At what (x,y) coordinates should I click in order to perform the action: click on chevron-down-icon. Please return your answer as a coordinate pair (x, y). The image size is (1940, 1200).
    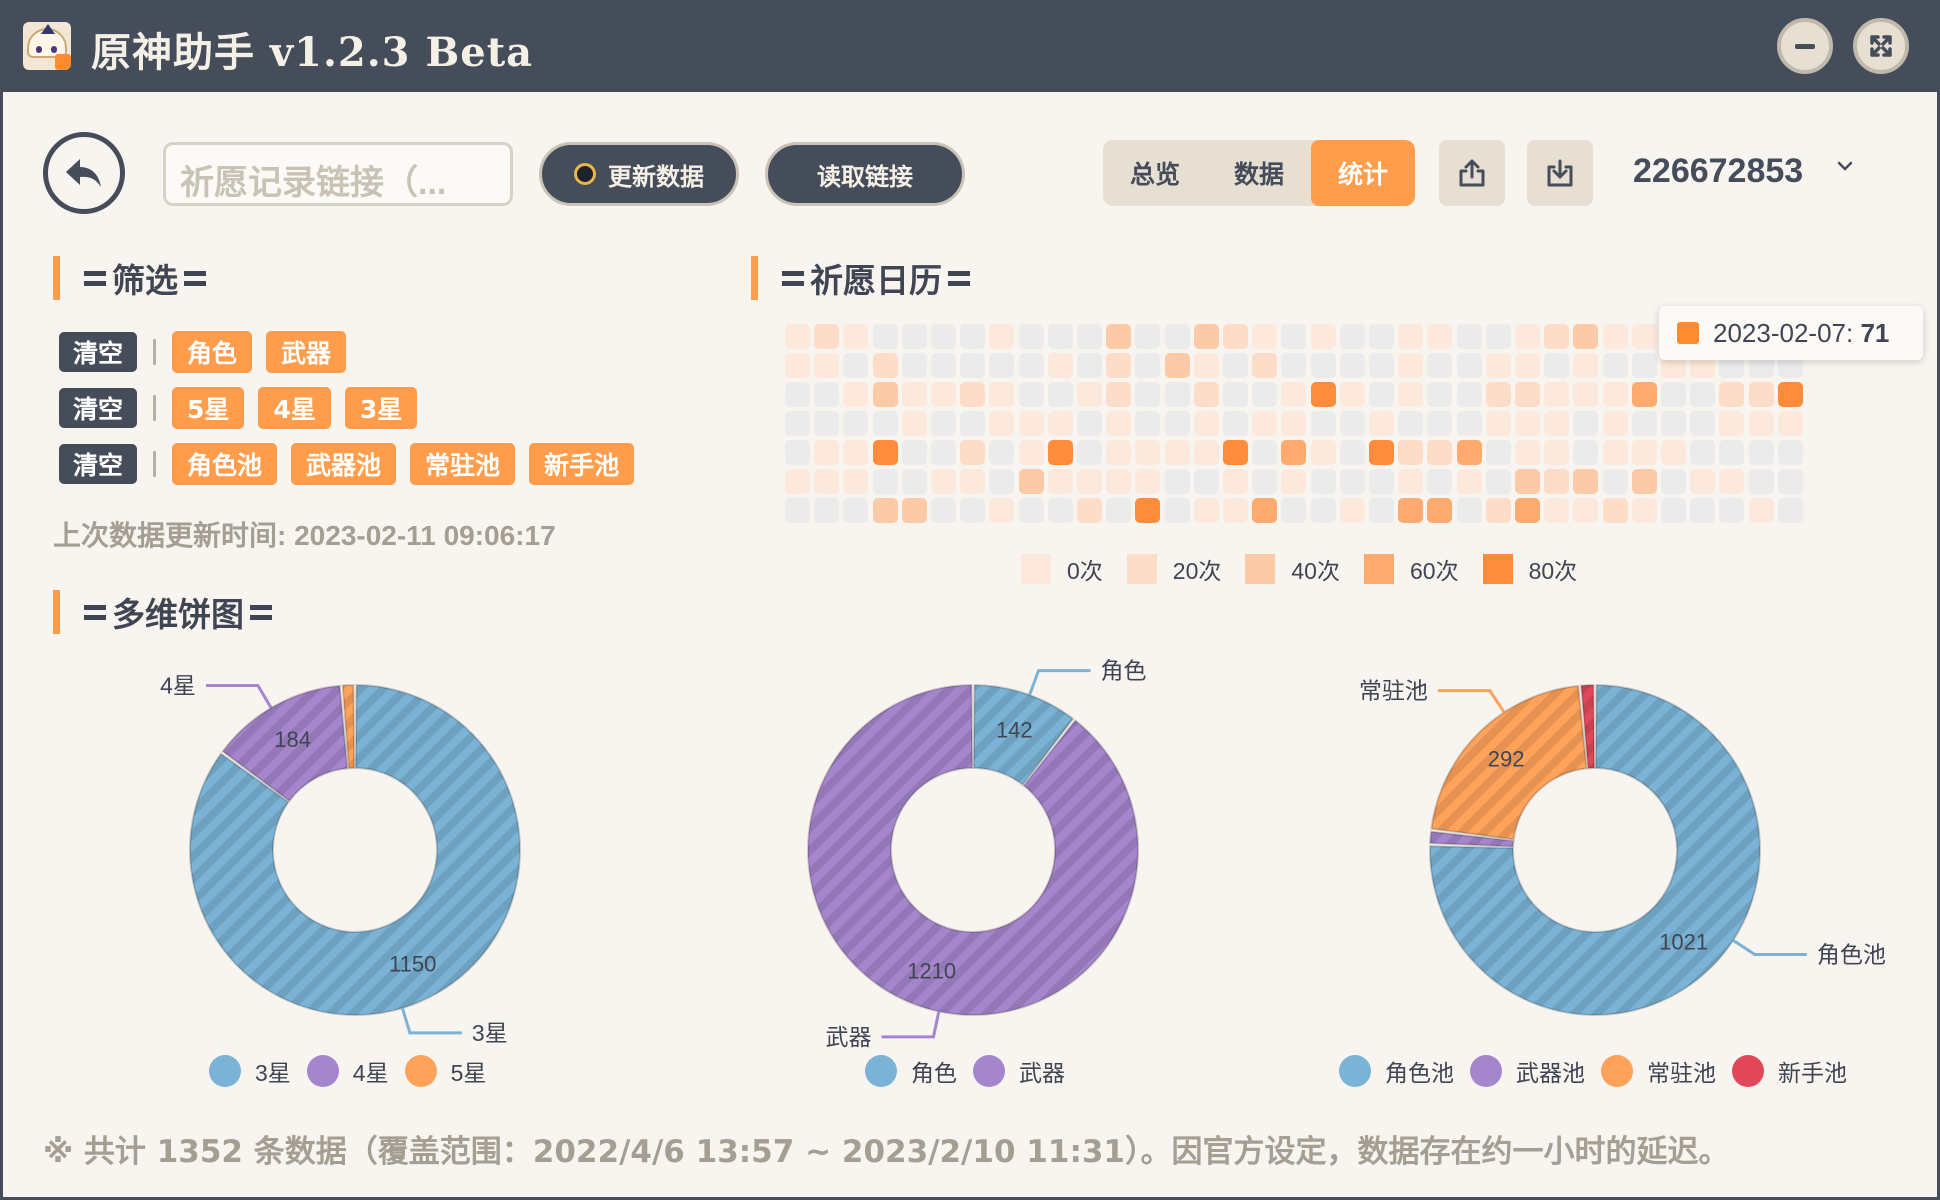
    Looking at the image, I should click on (1845, 166).